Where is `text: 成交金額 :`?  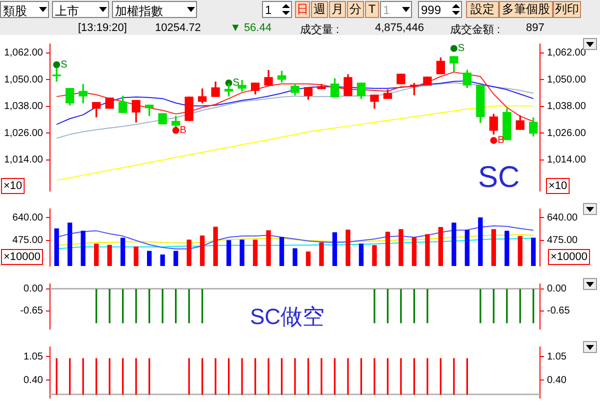 text: 成交金額 : is located at coordinates (475, 29).